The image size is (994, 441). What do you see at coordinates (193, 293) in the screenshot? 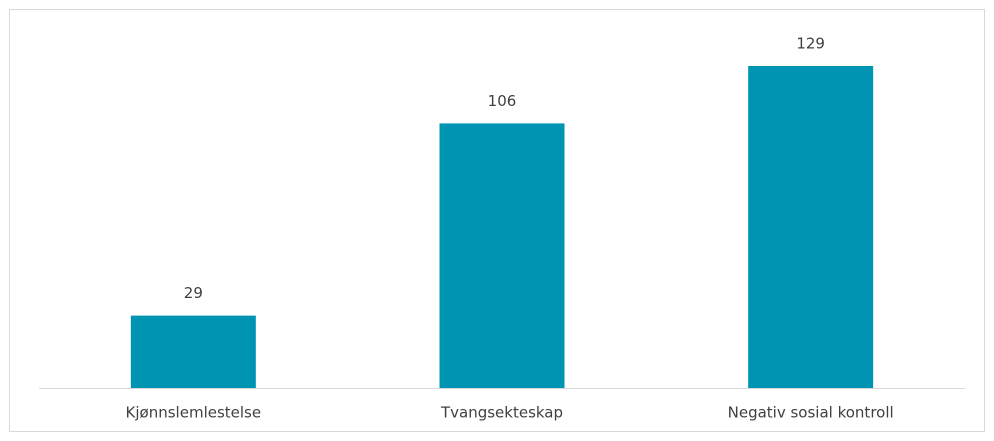
I see `data-label: 29` at bounding box center [193, 293].